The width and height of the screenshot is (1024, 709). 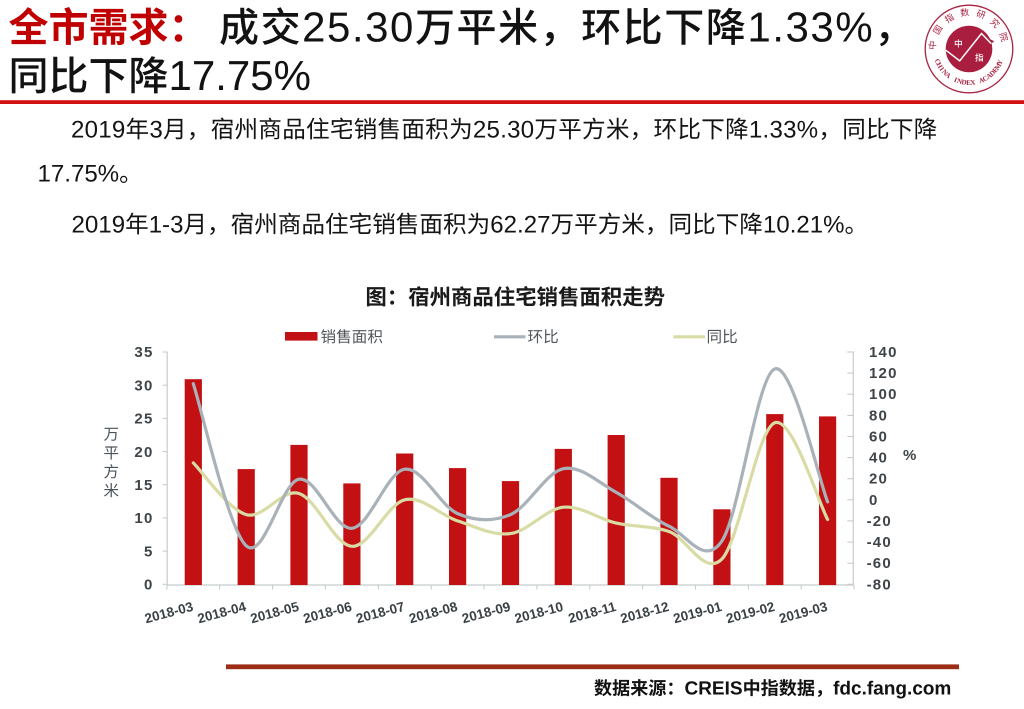 I want to click on svg-text: 15, so click(x=143, y=485).